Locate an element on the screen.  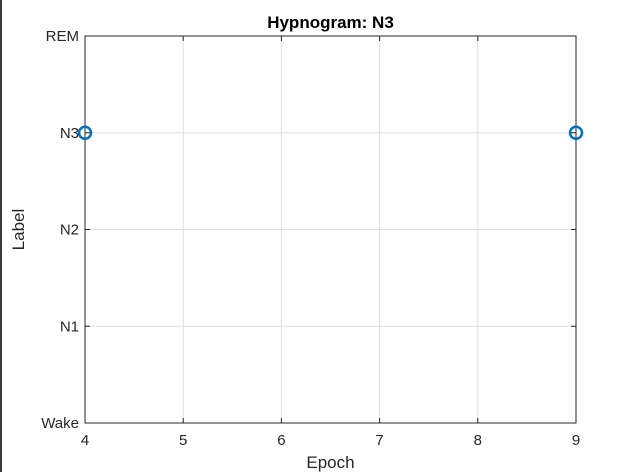
window-left-border is located at coordinates (1, 236).